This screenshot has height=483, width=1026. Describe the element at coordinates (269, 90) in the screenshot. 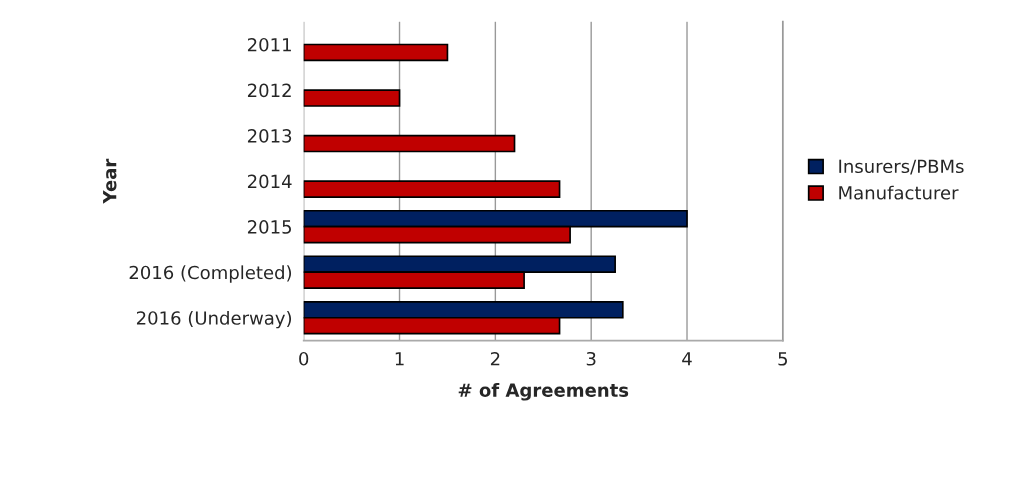

I see `y-tick-label: 2012` at that location.